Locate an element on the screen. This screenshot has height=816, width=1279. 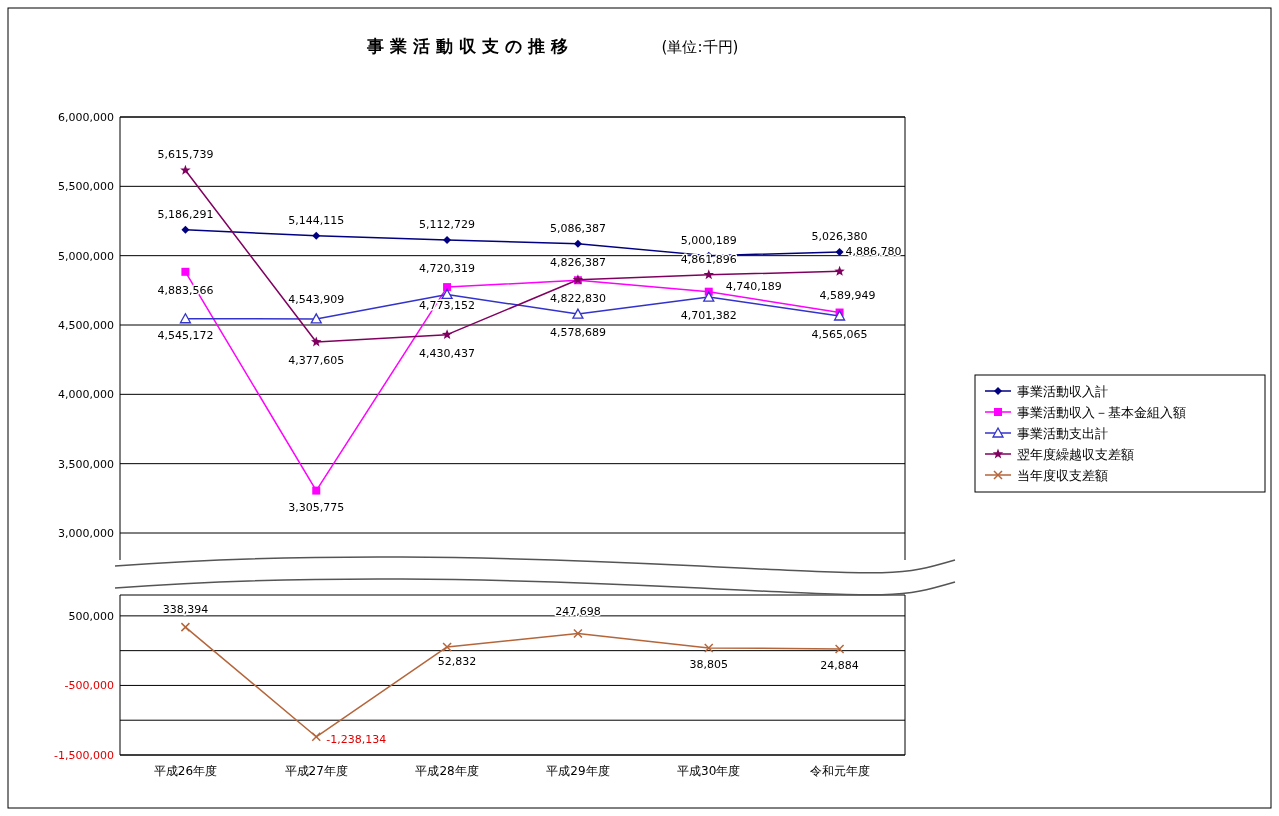
y-tick-label: 4,000,000 is located at coordinates (86, 395).